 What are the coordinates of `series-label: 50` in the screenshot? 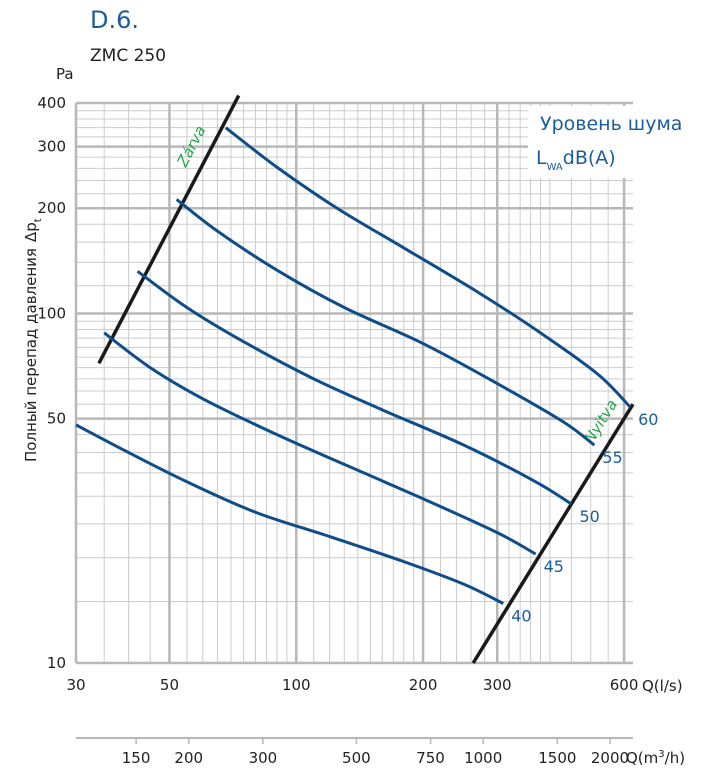 It's located at (589, 516).